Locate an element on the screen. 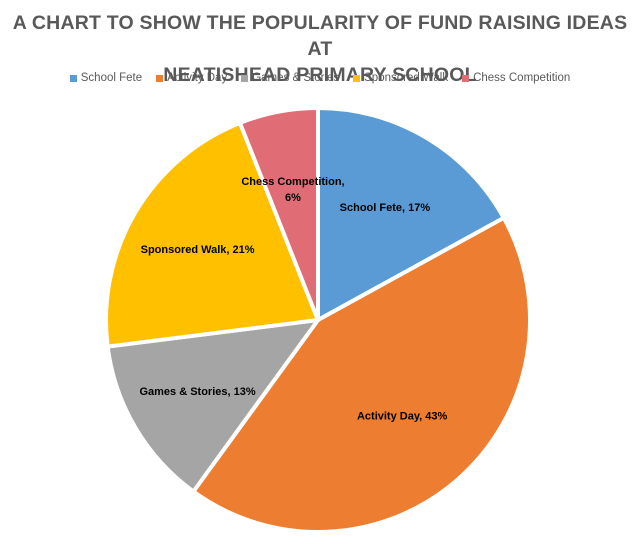 The height and width of the screenshot is (544, 640). data-label: Games & Stories, 13% is located at coordinates (197, 392).